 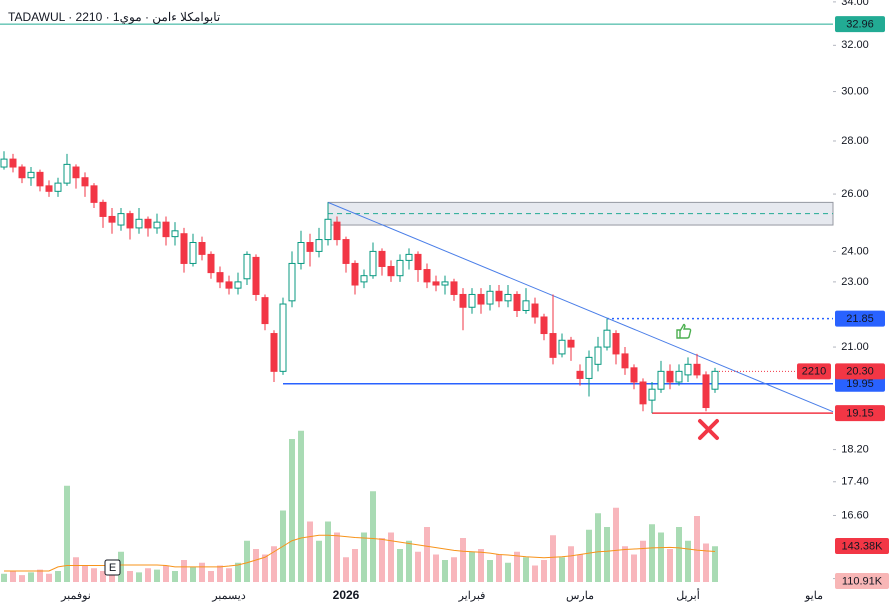 I want to click on x-tick-label: ديسمبر, so click(x=228, y=596).